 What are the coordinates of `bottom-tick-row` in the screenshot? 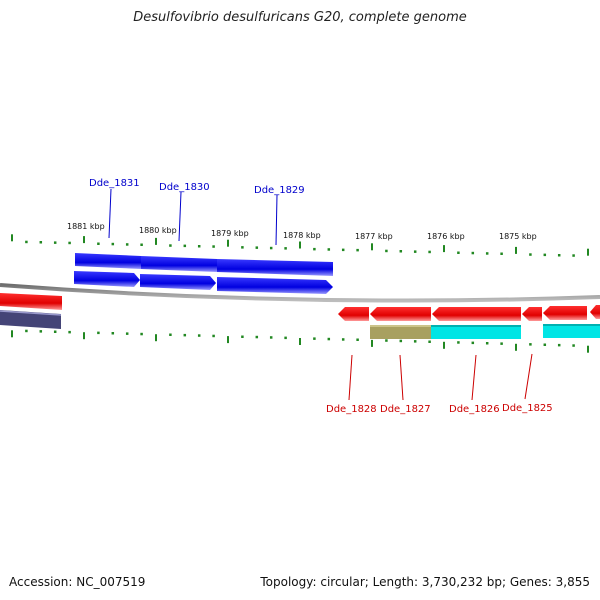 It's located at (300, 341).